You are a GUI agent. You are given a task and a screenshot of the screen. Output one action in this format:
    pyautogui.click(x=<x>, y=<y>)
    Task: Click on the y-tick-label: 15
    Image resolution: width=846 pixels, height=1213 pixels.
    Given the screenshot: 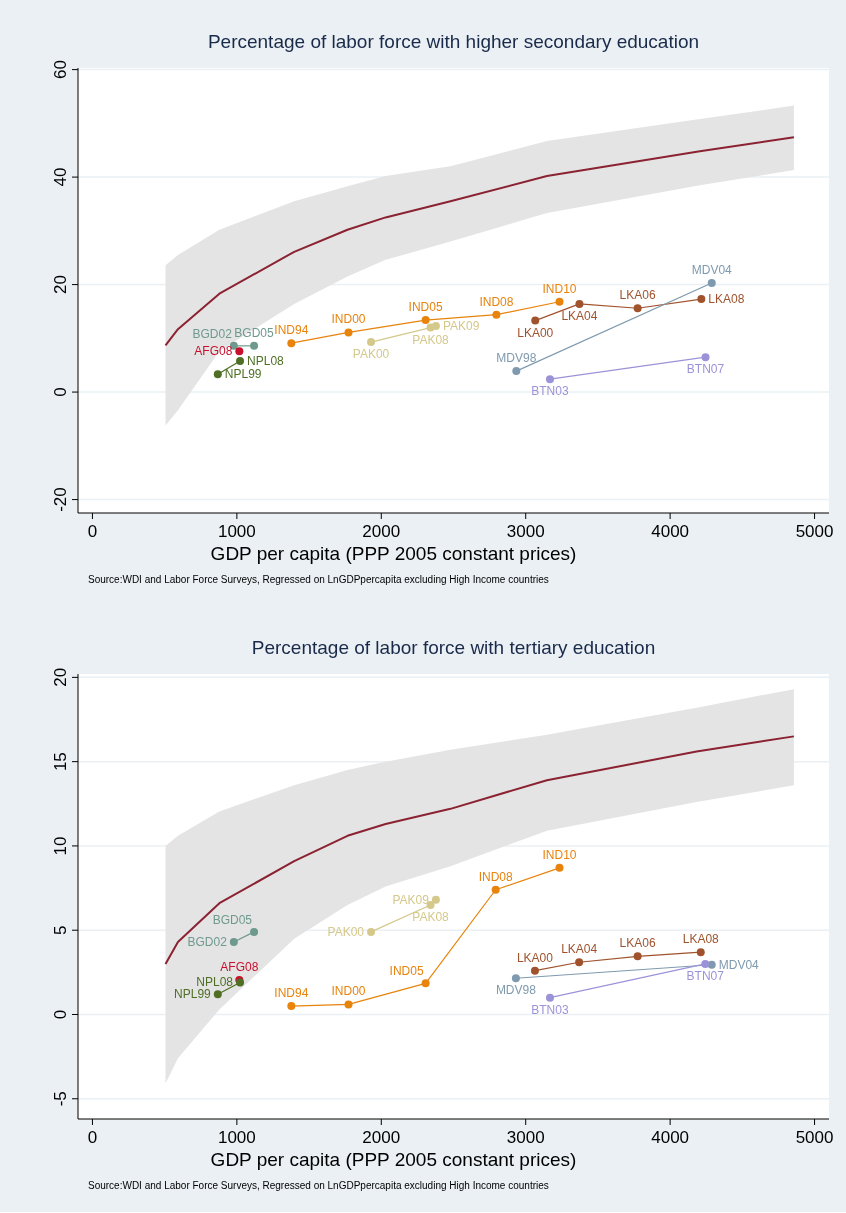 What is the action you would take?
    pyautogui.click(x=60, y=762)
    